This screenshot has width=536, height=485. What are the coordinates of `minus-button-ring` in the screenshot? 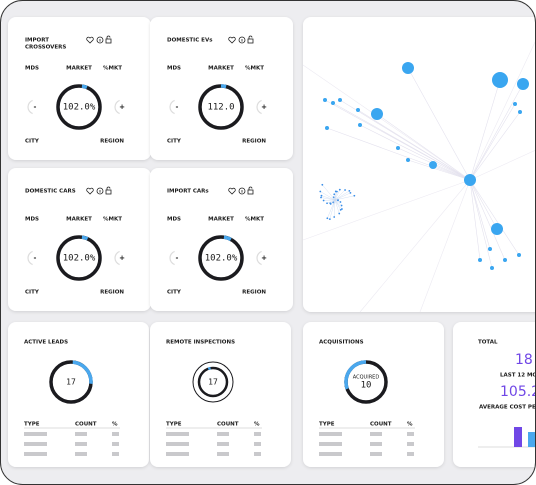 It's located at (30, 258).